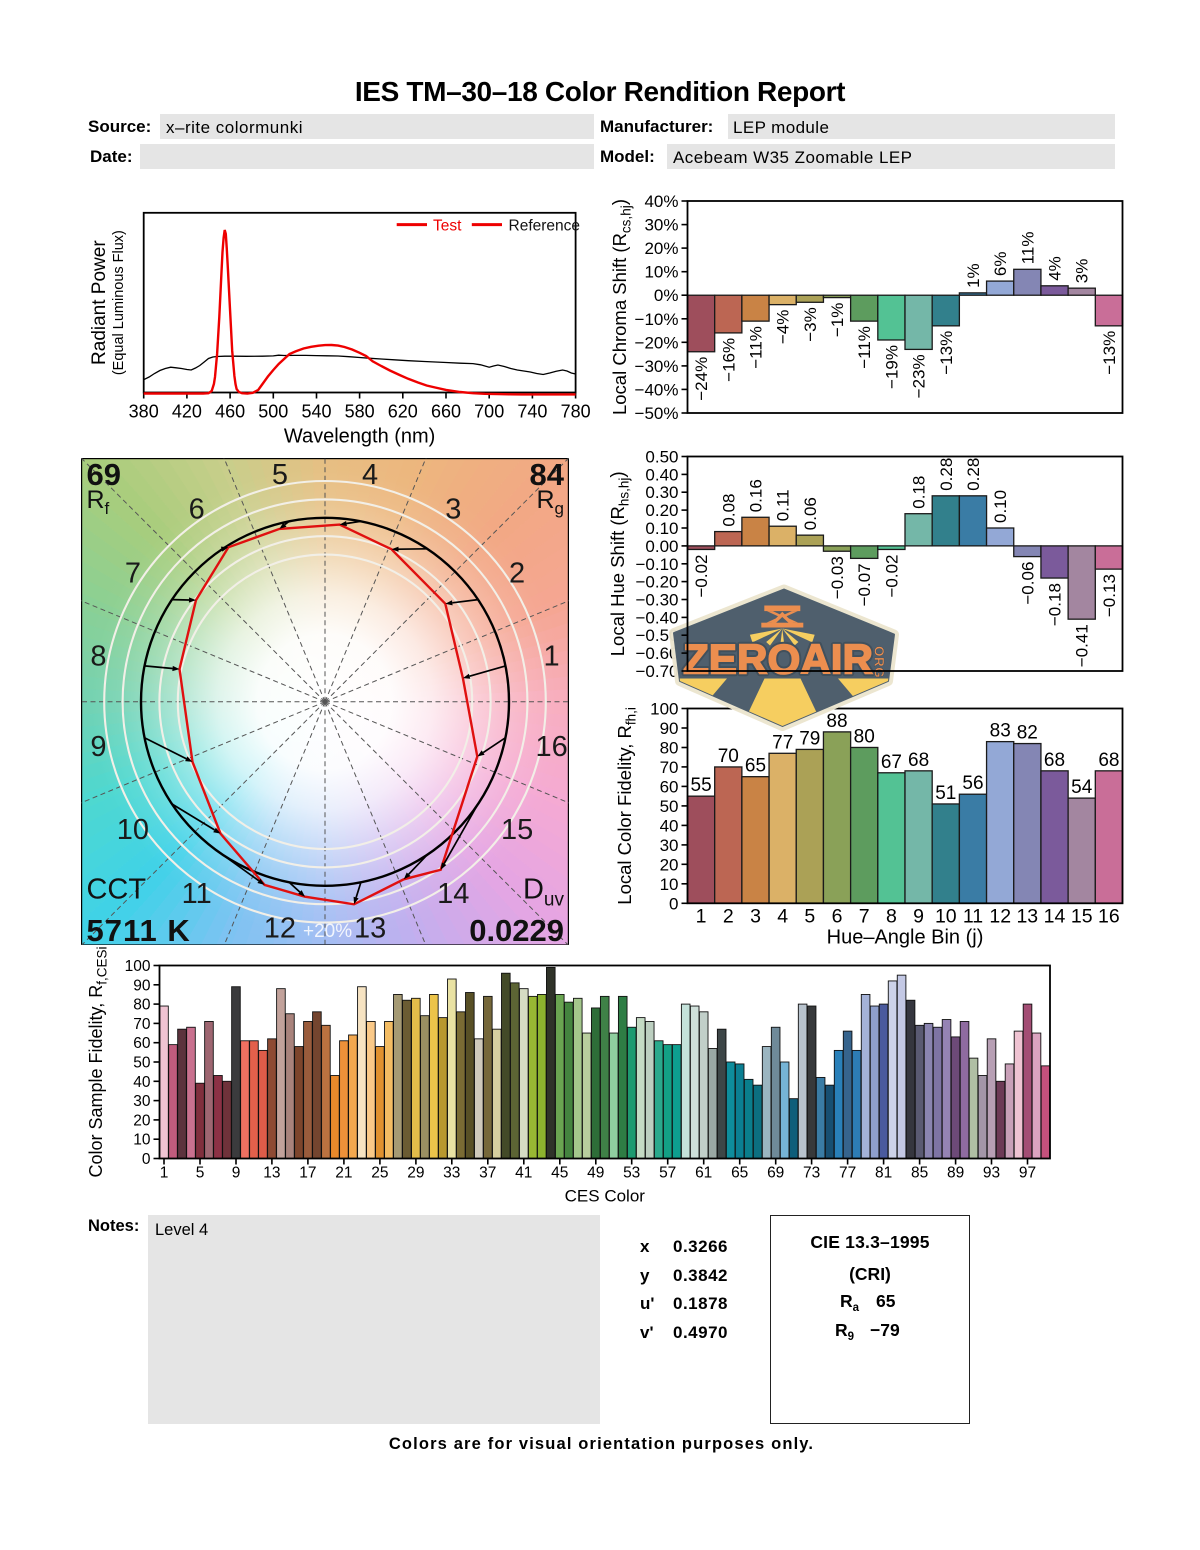 The width and height of the screenshot is (1200, 1550). Describe the element at coordinates (451, 1173) in the screenshot. I see `svg-text: 33` at that location.